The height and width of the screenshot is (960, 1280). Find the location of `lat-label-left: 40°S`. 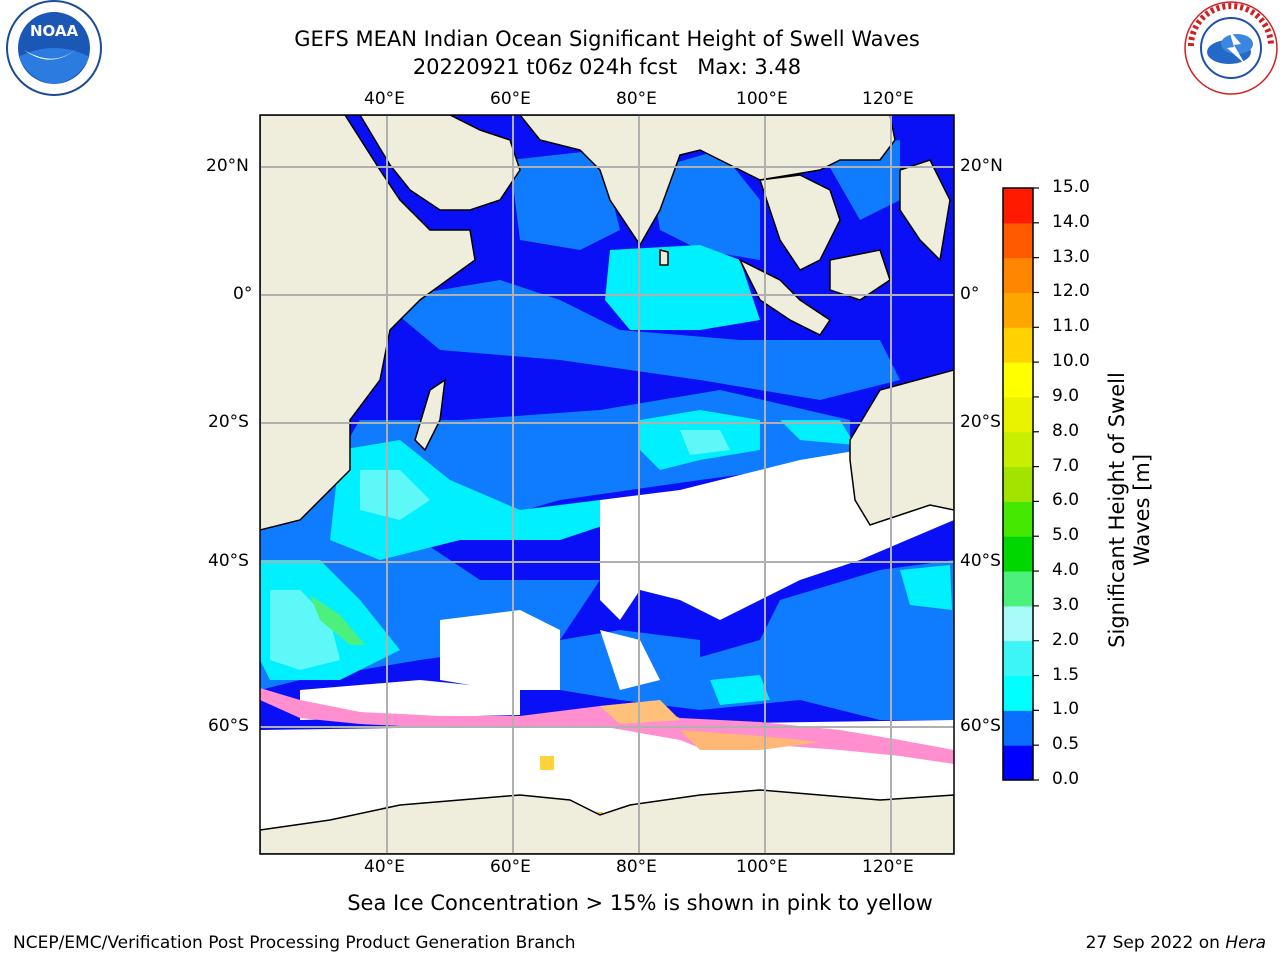

lat-label-left: 40°S is located at coordinates (228, 561).